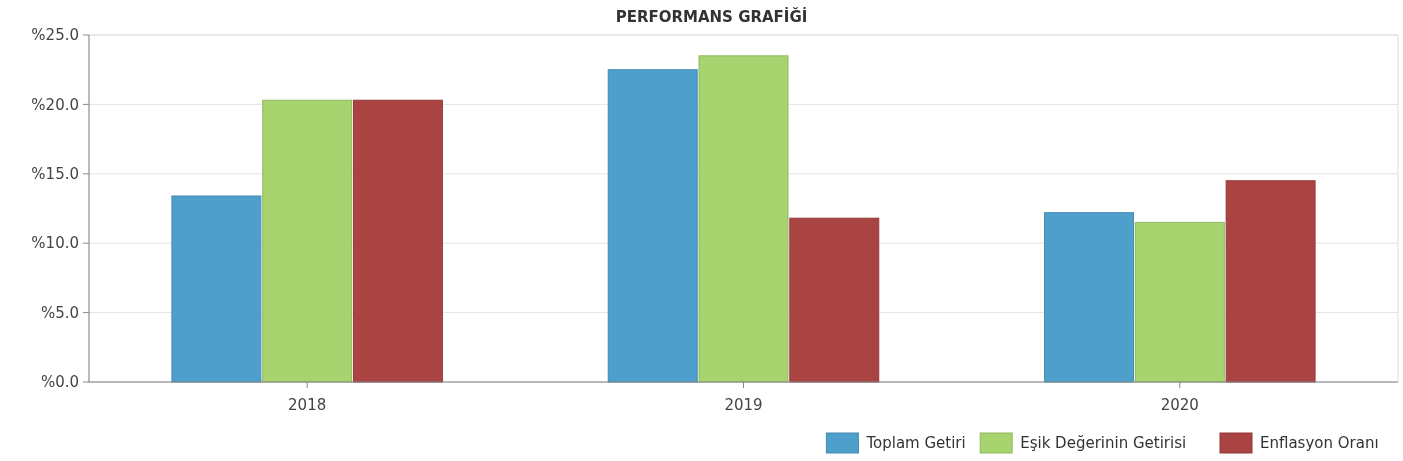  I want to click on y-tick-label: %20.0, so click(55, 104).